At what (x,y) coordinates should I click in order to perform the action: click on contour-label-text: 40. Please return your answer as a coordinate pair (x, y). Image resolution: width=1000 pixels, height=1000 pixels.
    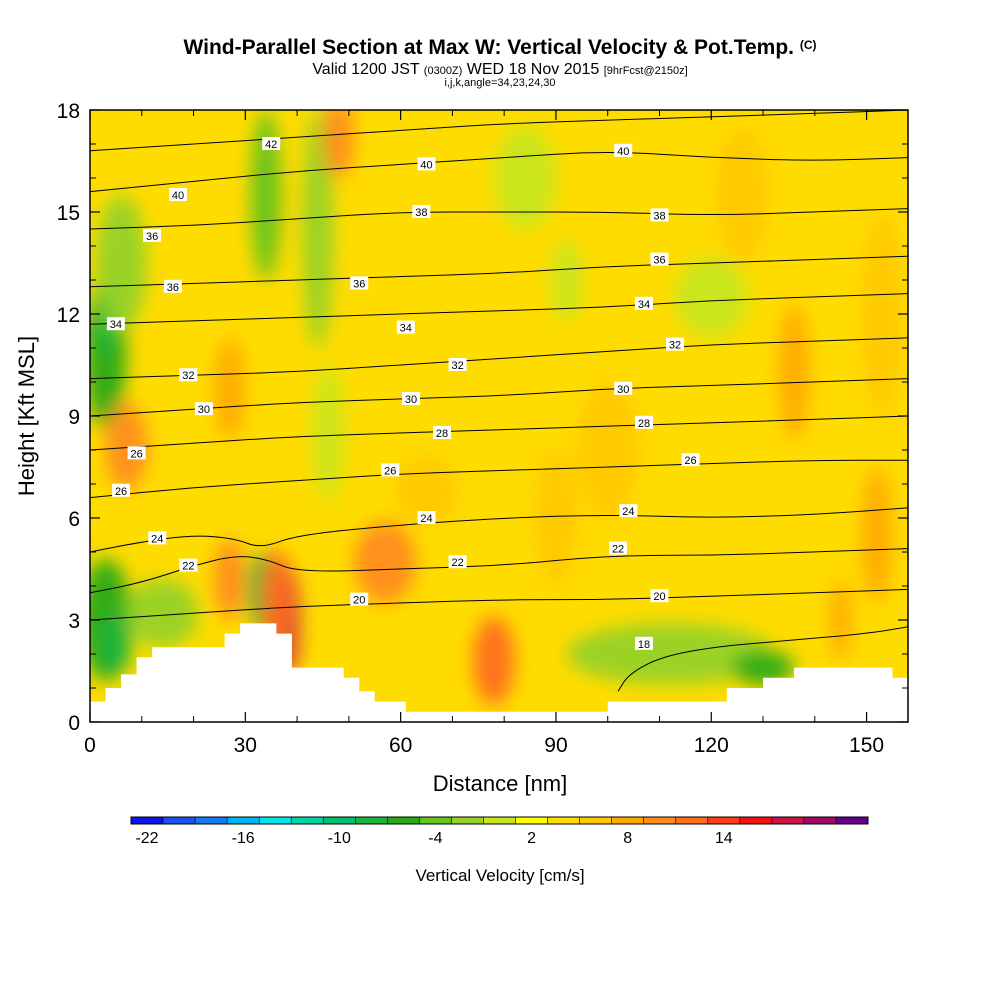
    Looking at the image, I should click on (623, 152).